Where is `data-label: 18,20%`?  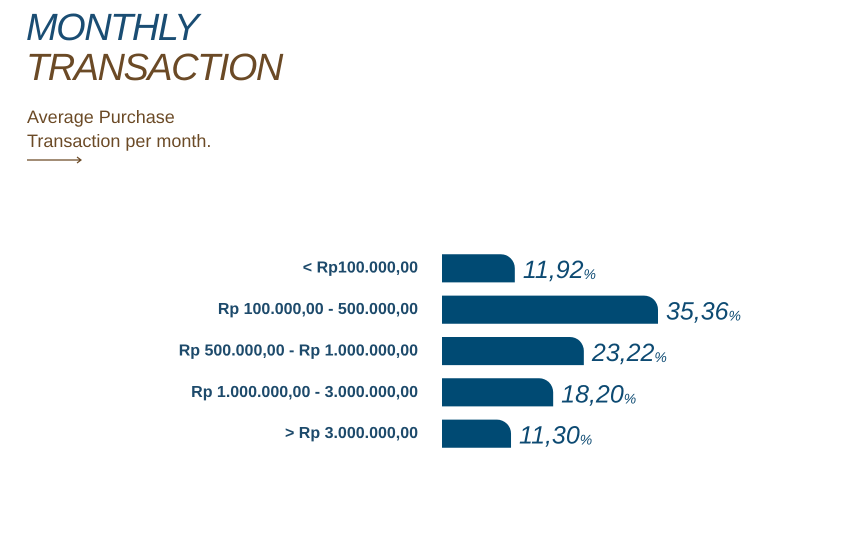 data-label: 18,20% is located at coordinates (598, 394).